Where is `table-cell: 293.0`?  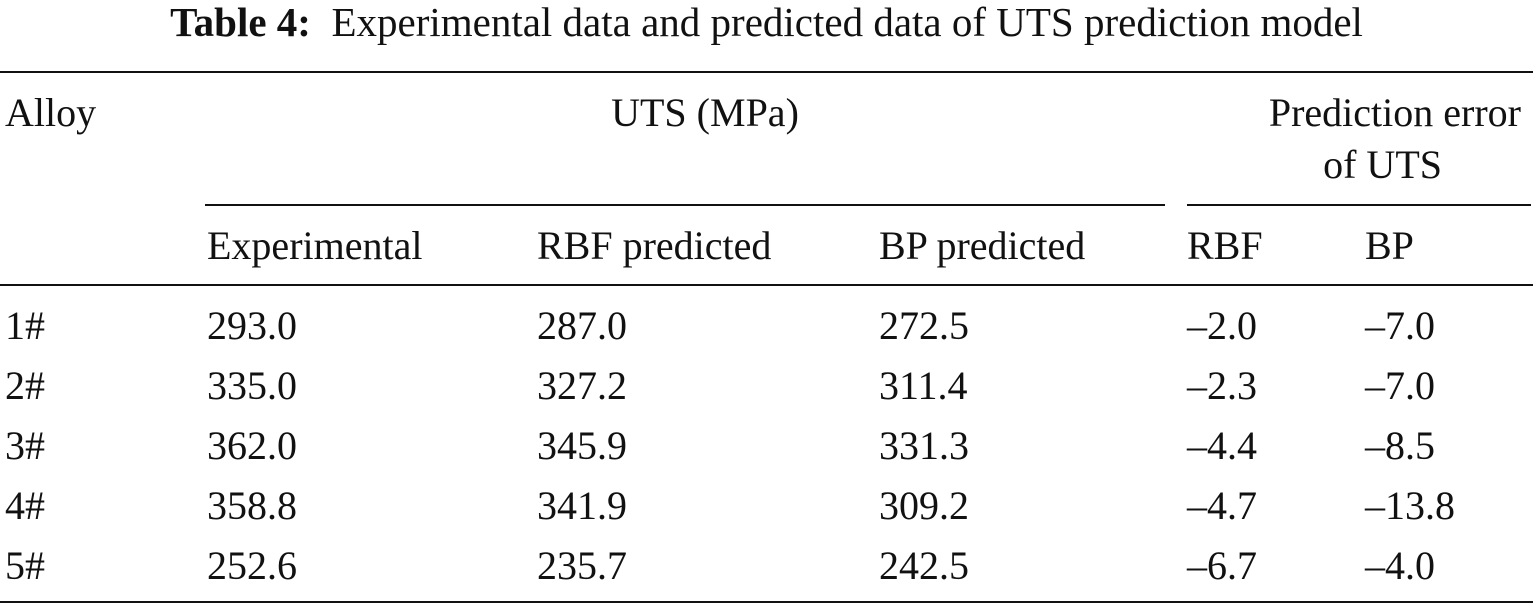 table-cell: 293.0 is located at coordinates (252, 325).